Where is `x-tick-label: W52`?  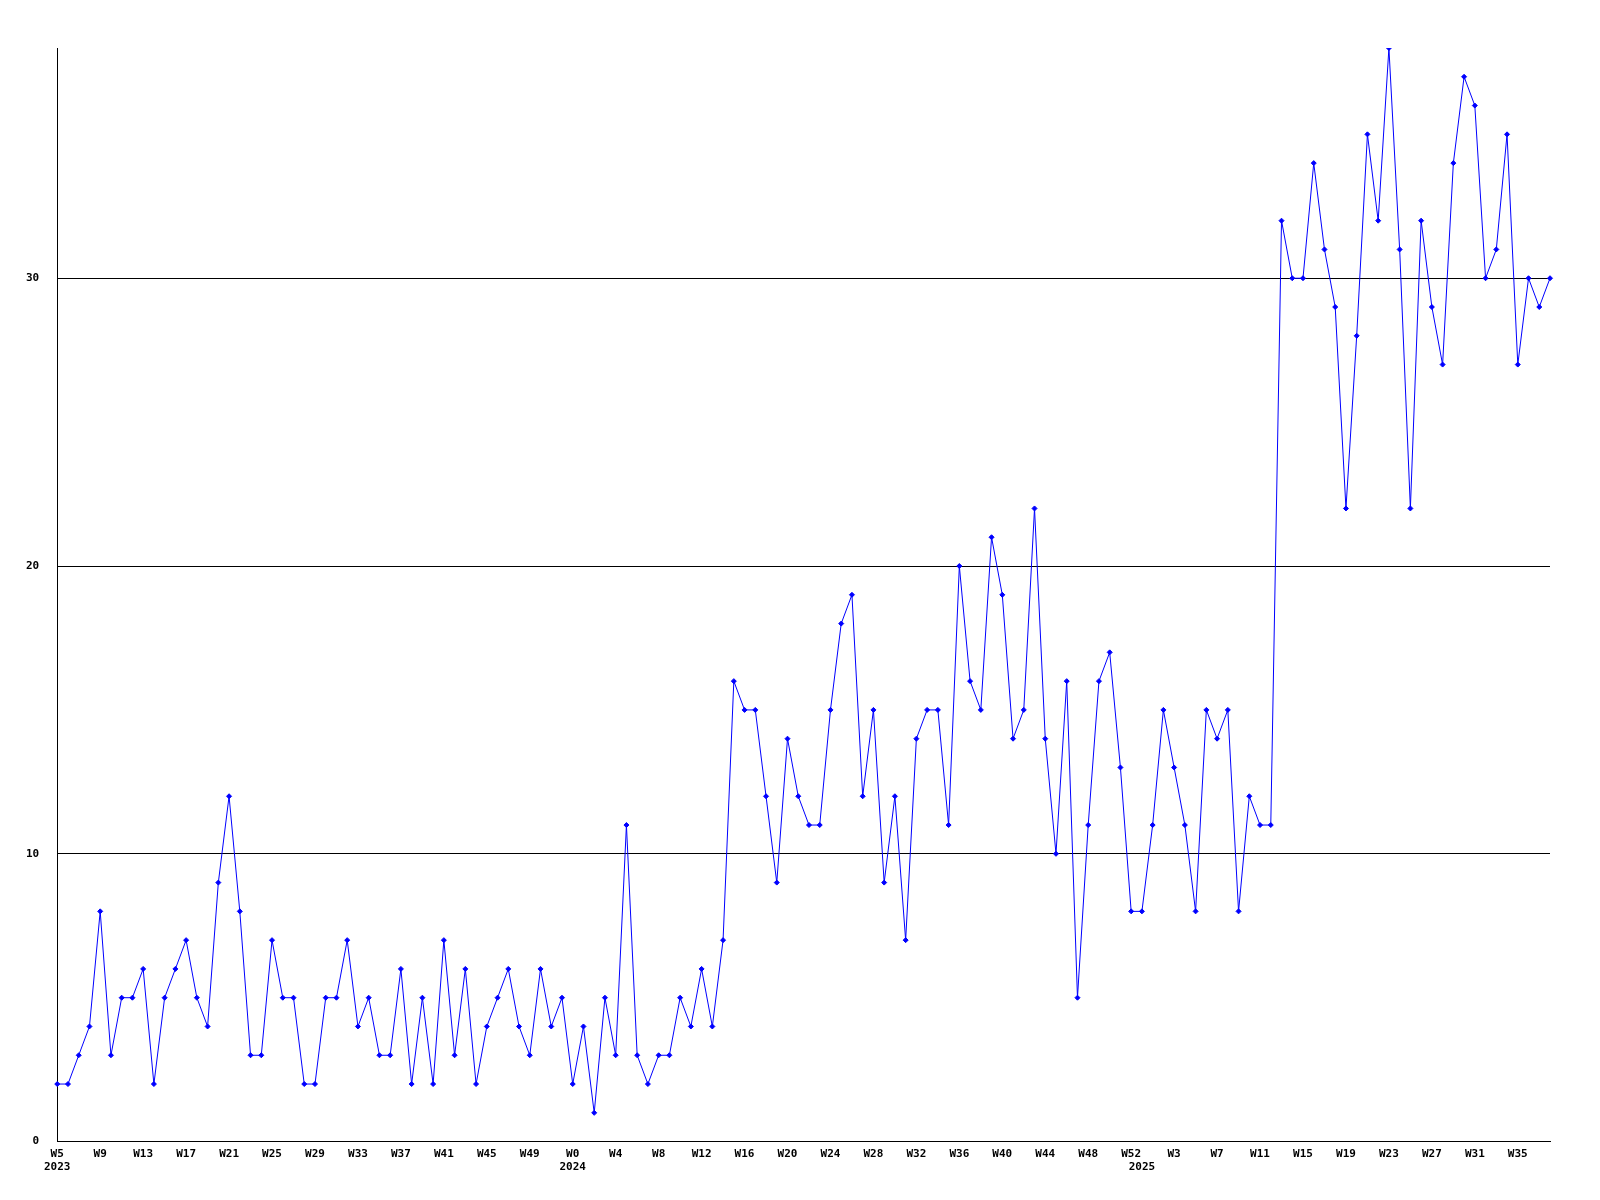 x-tick-label: W52 is located at coordinates (1131, 1154).